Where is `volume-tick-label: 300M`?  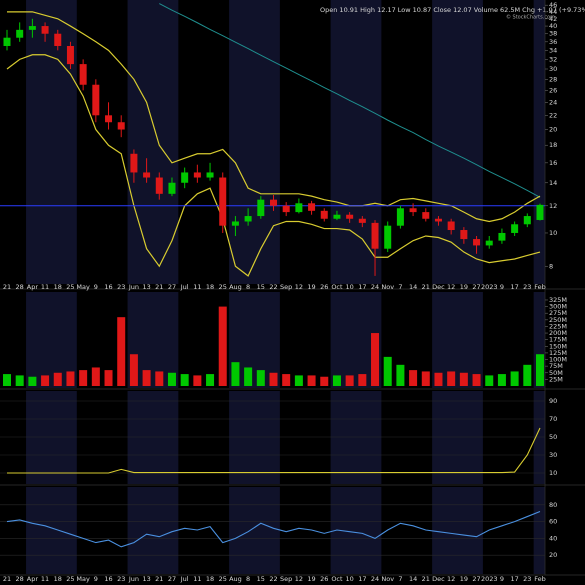 volume-tick-label: 300M is located at coordinates (558, 307).